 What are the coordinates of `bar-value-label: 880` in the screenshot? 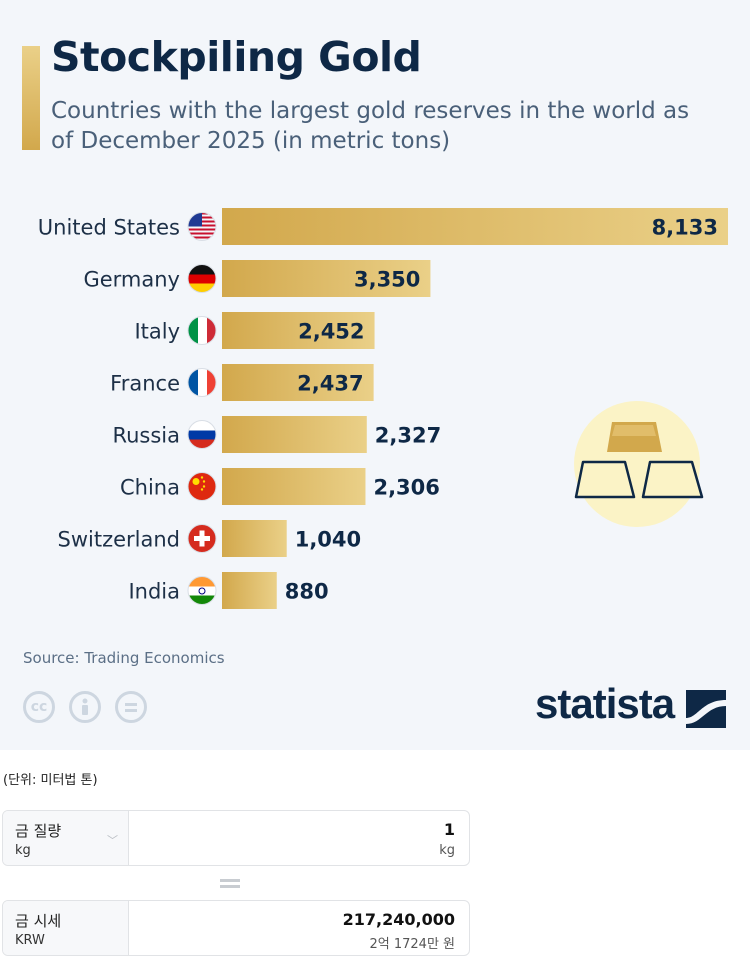 It's located at (307, 592).